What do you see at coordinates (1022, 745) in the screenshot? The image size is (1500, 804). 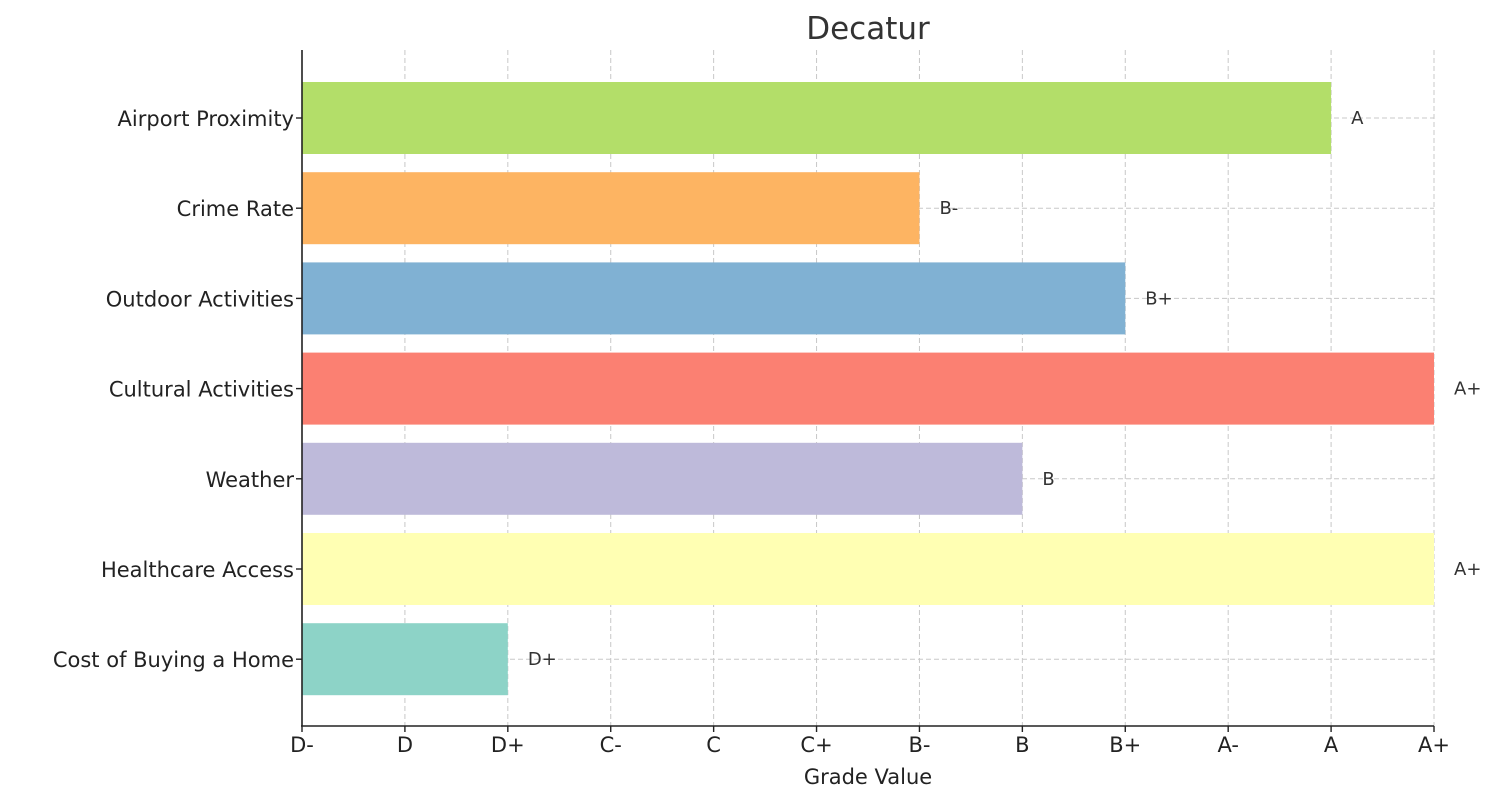 I see `x-tick-label: B` at bounding box center [1022, 745].